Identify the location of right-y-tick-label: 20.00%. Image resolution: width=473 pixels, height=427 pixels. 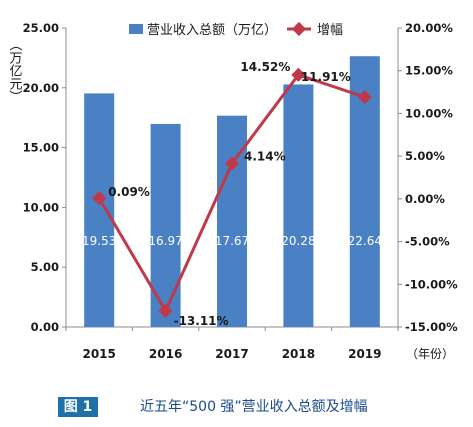
(429, 28).